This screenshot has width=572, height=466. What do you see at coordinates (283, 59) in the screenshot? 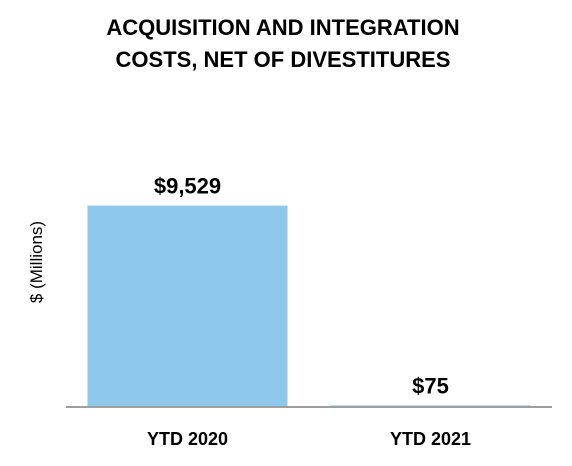
I see `chart-title-line-2: COSTS, NET OF DIVESTITURES` at bounding box center [283, 59].